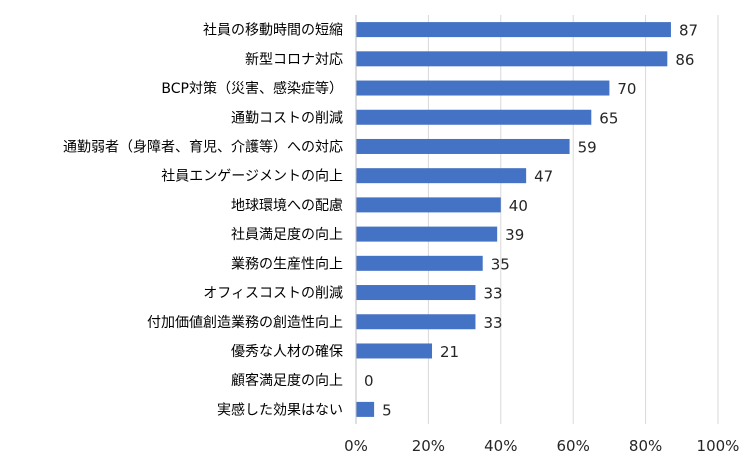  I want to click on data-label: 35, so click(500, 264).